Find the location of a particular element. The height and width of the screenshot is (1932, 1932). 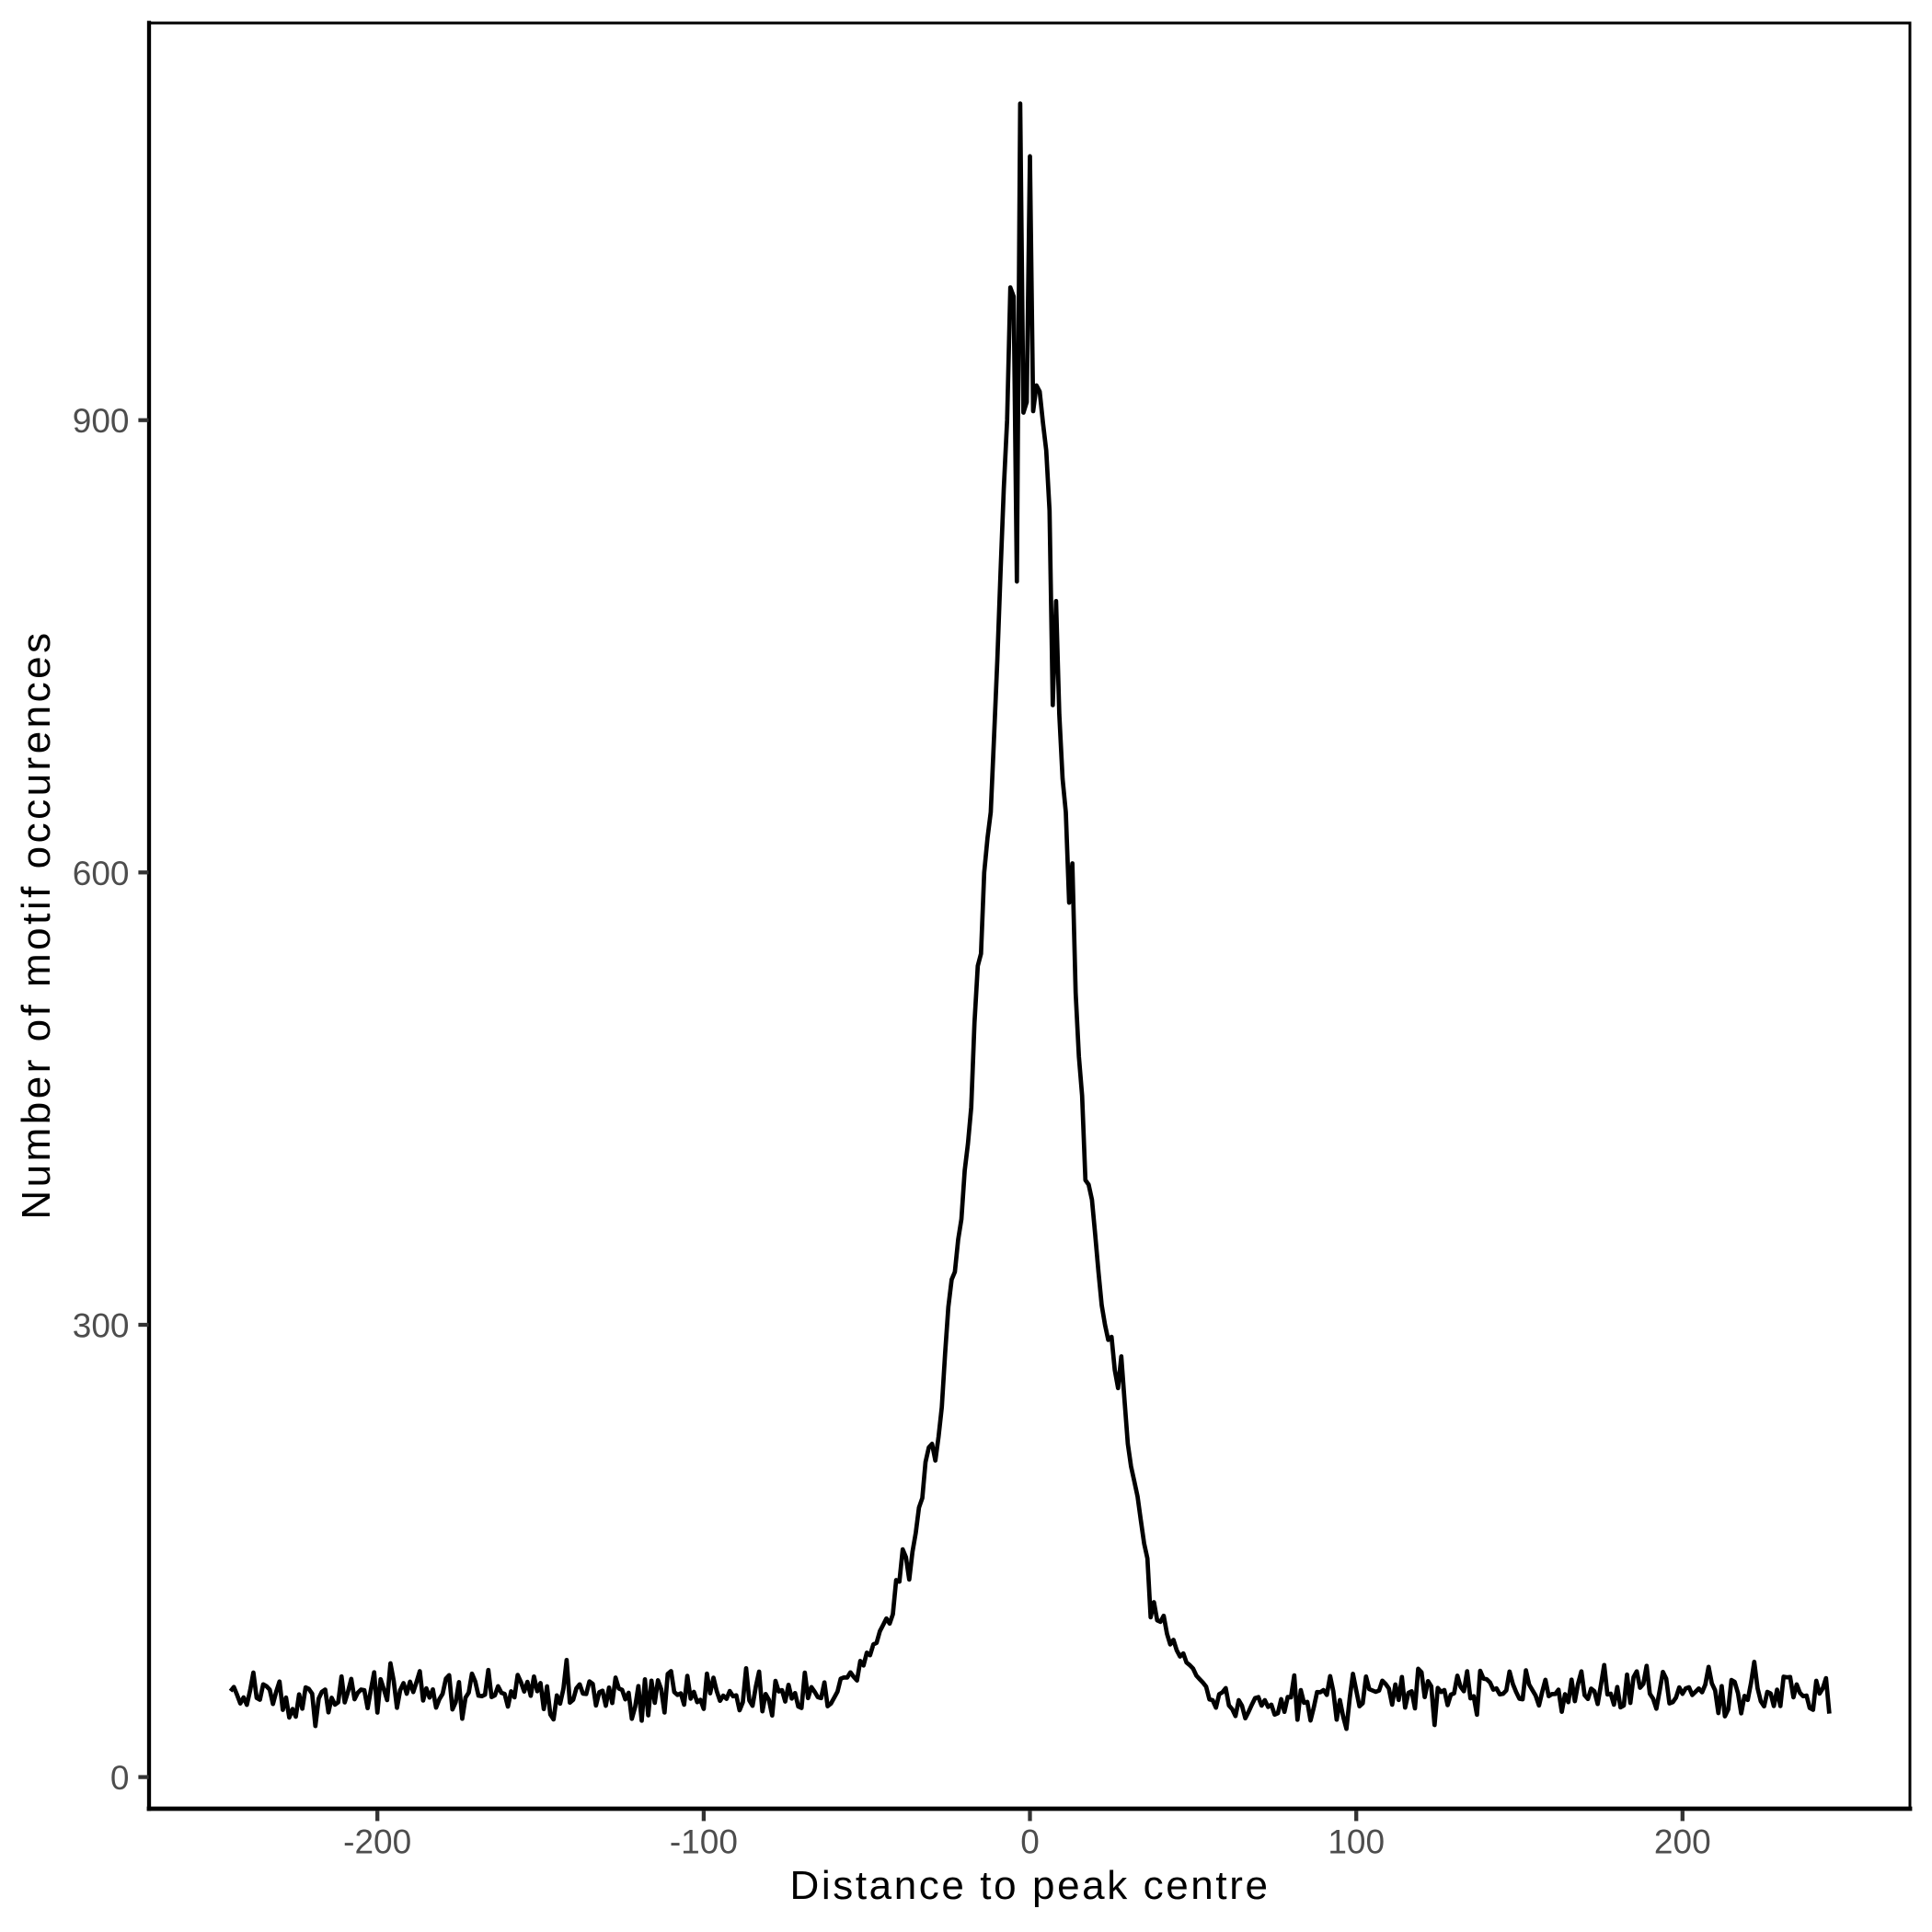

svg-text: 100 is located at coordinates (1356, 1842).